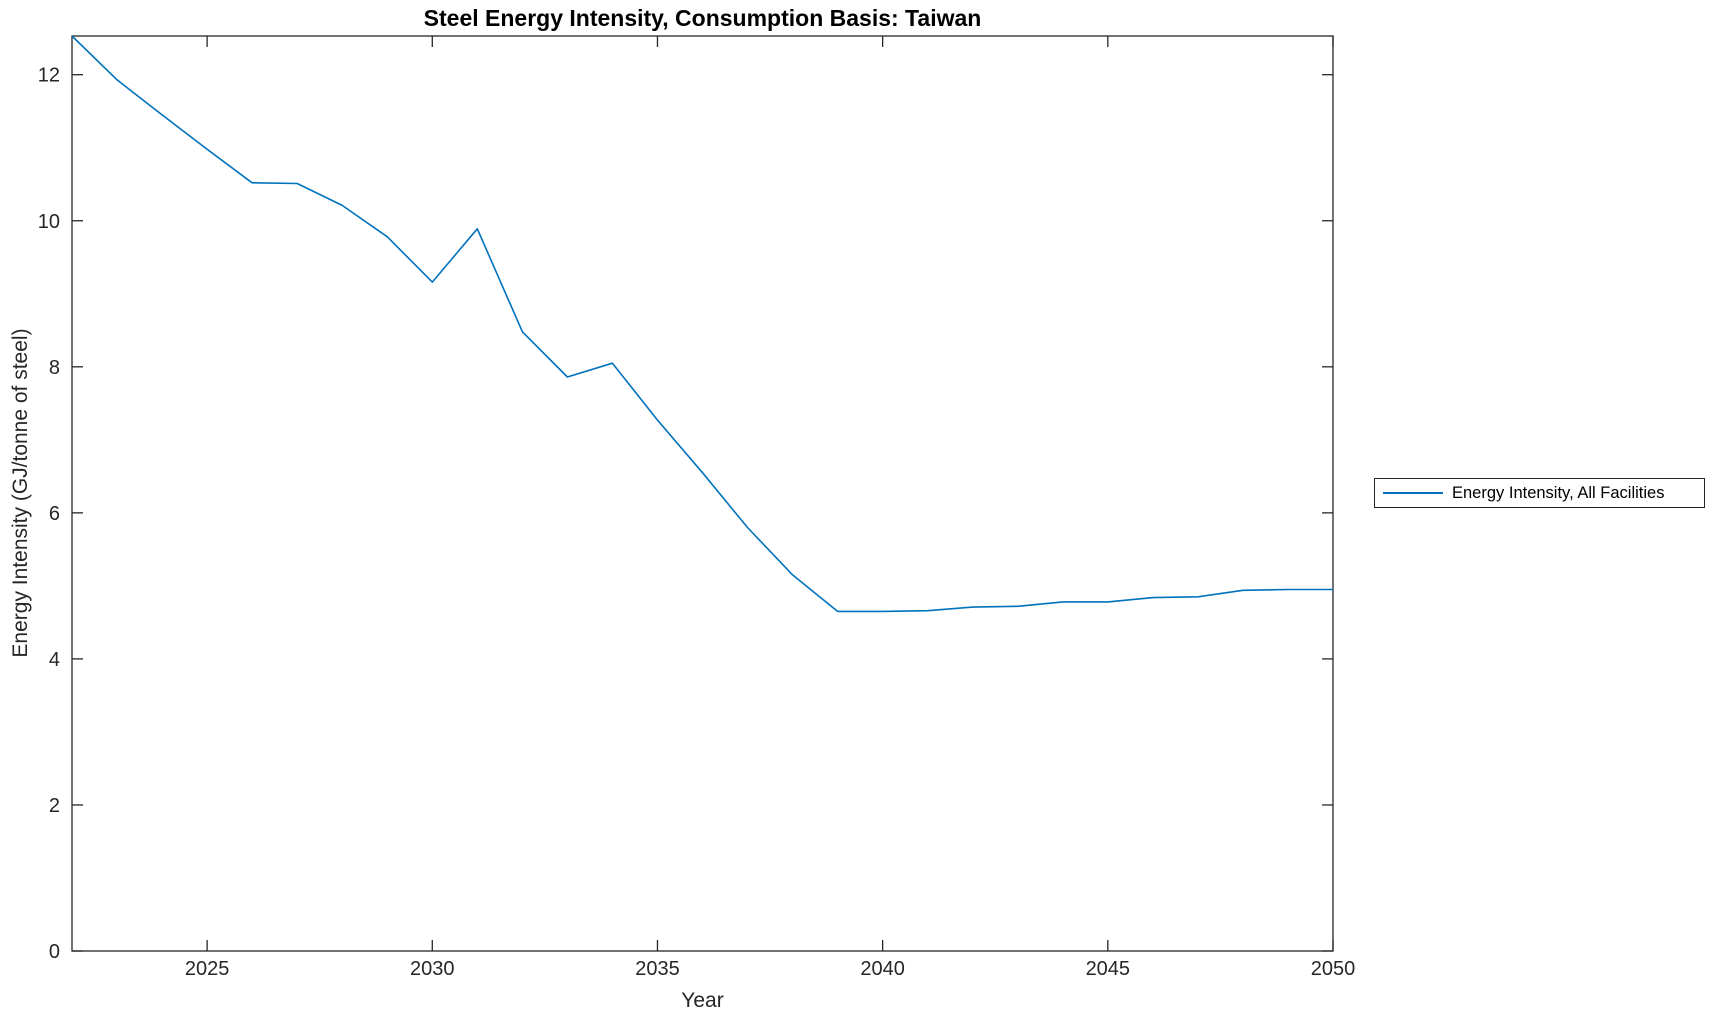 The height and width of the screenshot is (1021, 1714). What do you see at coordinates (207, 969) in the screenshot?
I see `x-tick-label: 2025` at bounding box center [207, 969].